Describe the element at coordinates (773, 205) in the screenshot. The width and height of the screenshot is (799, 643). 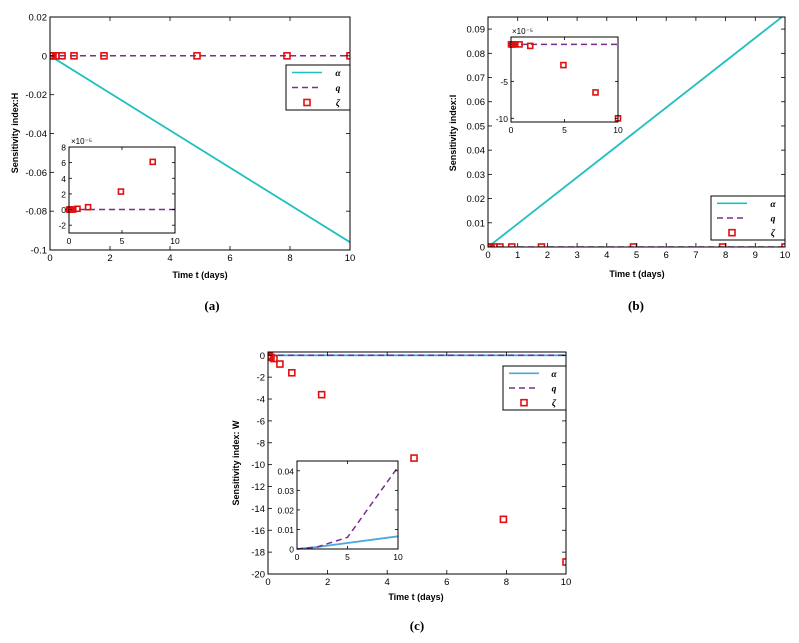
I see `panel-b-legend-label: α` at that location.